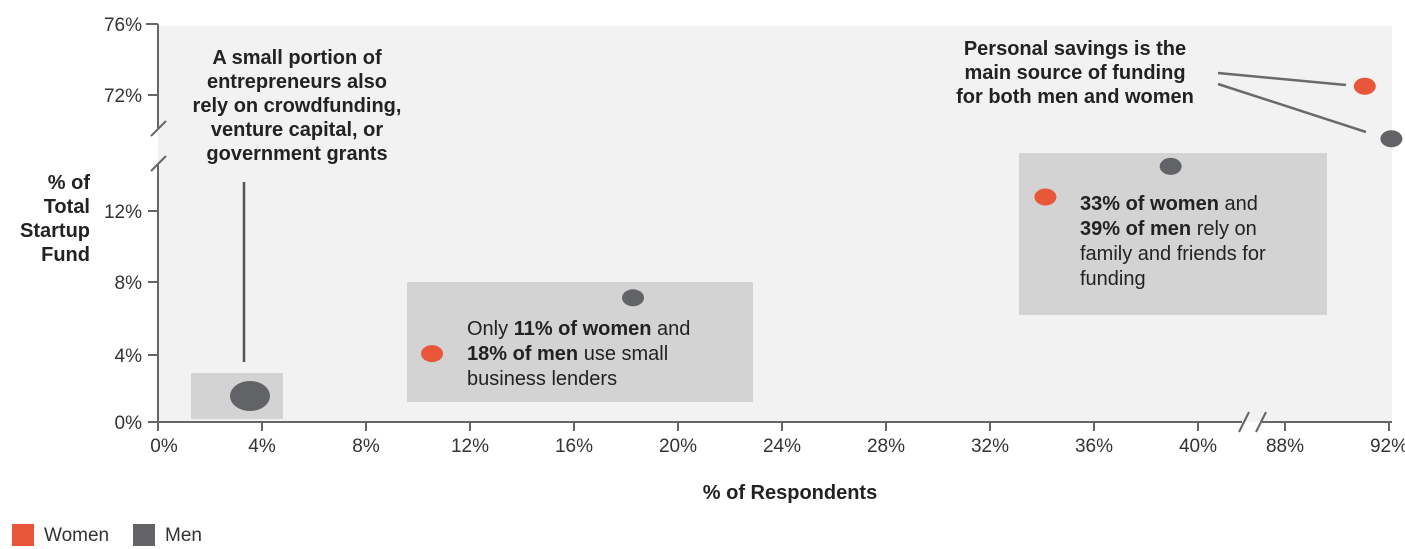 This screenshot has width=1405, height=549. What do you see at coordinates (23, 535) in the screenshot?
I see `legend-swatch-women` at bounding box center [23, 535].